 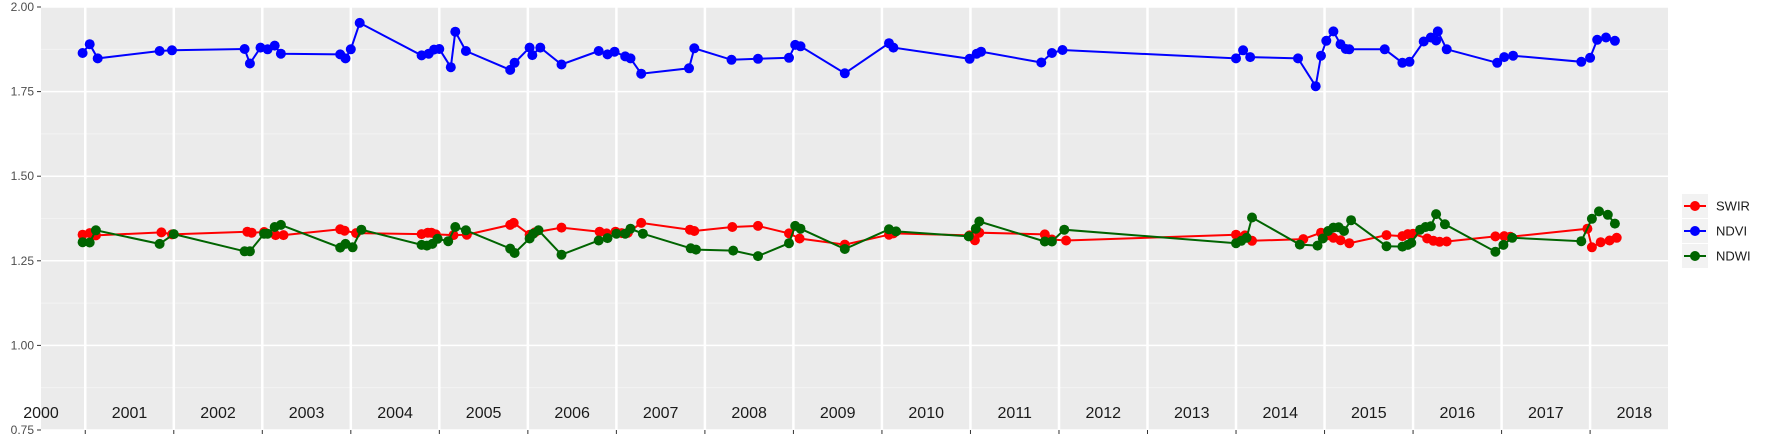 I want to click on y-tick-label: 2.00, so click(x=23, y=7).